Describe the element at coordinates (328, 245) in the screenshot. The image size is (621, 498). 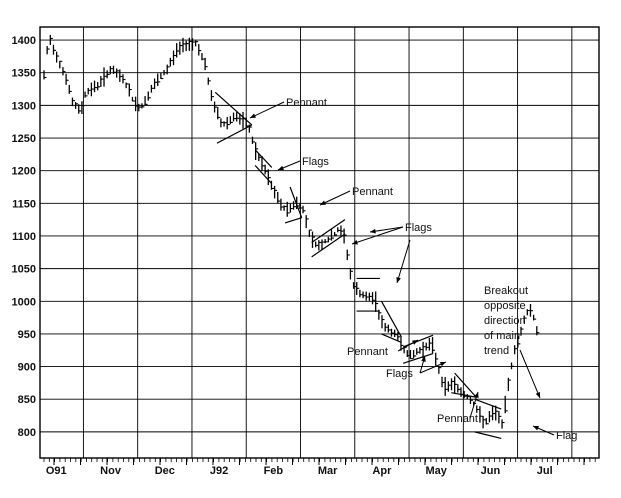
I see `flags-2-lower` at that location.